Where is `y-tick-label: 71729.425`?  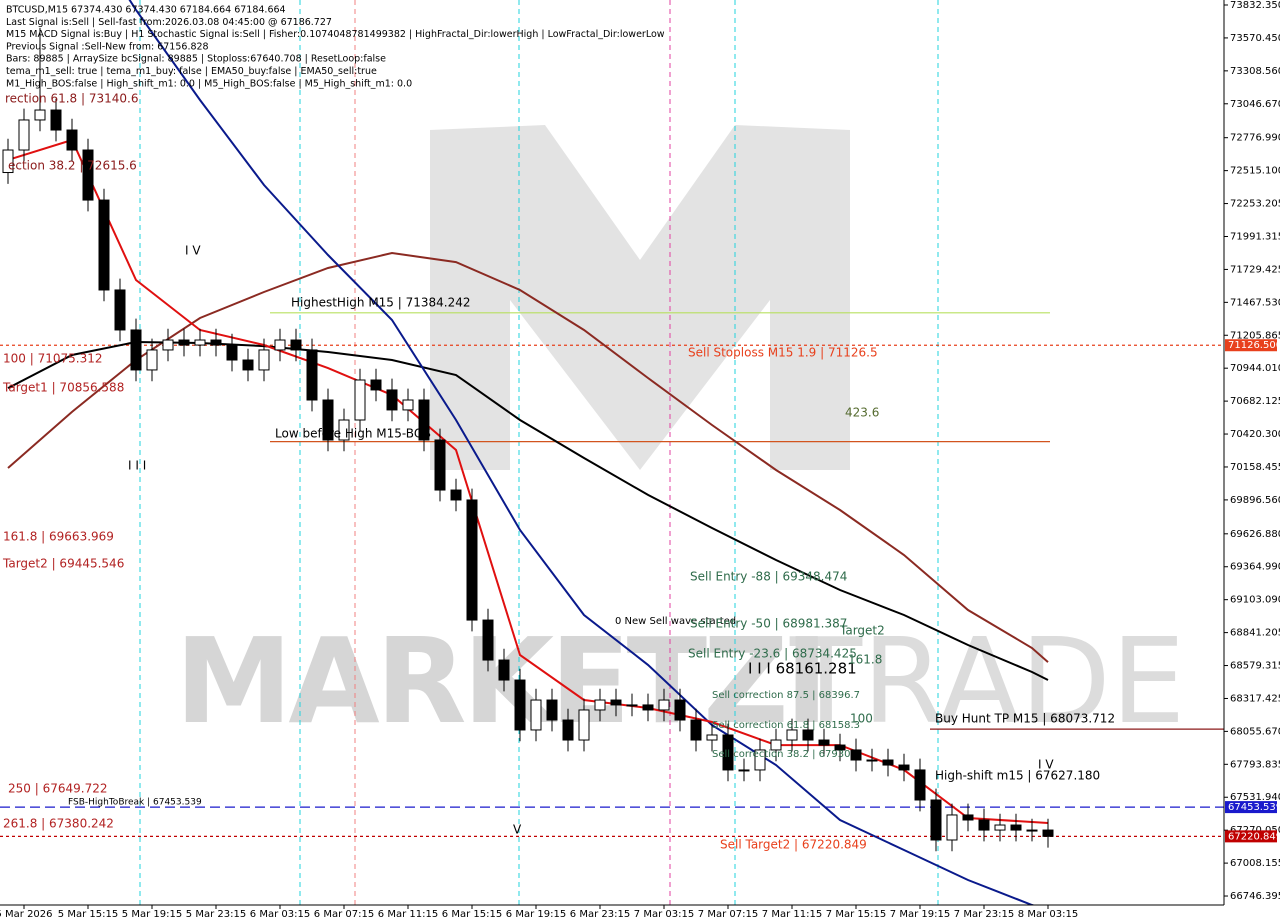
y-tick-label: 71729.425 is located at coordinates (1255, 269).